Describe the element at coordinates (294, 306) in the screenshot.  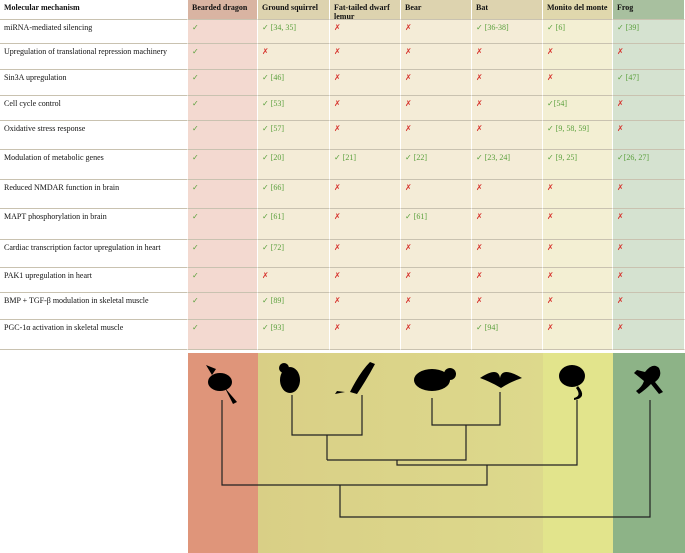
I see `evidence-cell: ✓ [89]` at that location.